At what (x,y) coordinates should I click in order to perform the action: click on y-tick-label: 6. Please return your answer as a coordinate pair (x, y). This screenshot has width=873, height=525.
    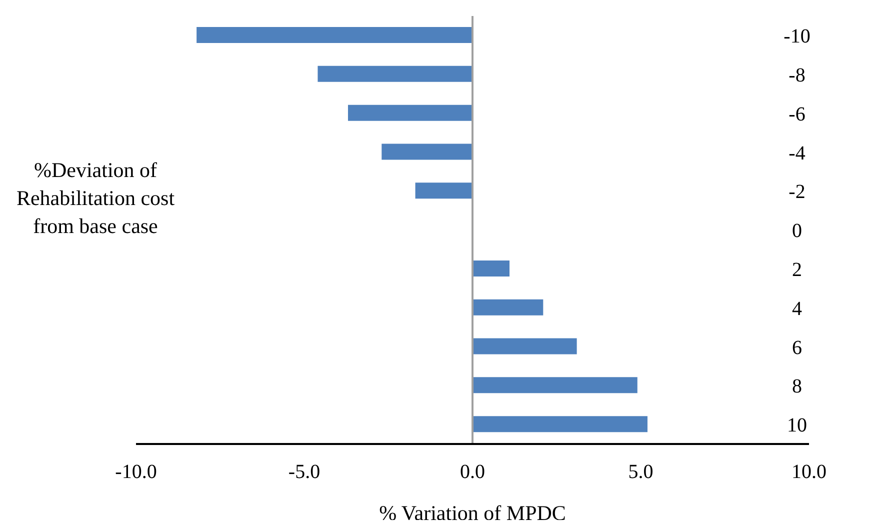
    Looking at the image, I should click on (797, 347).